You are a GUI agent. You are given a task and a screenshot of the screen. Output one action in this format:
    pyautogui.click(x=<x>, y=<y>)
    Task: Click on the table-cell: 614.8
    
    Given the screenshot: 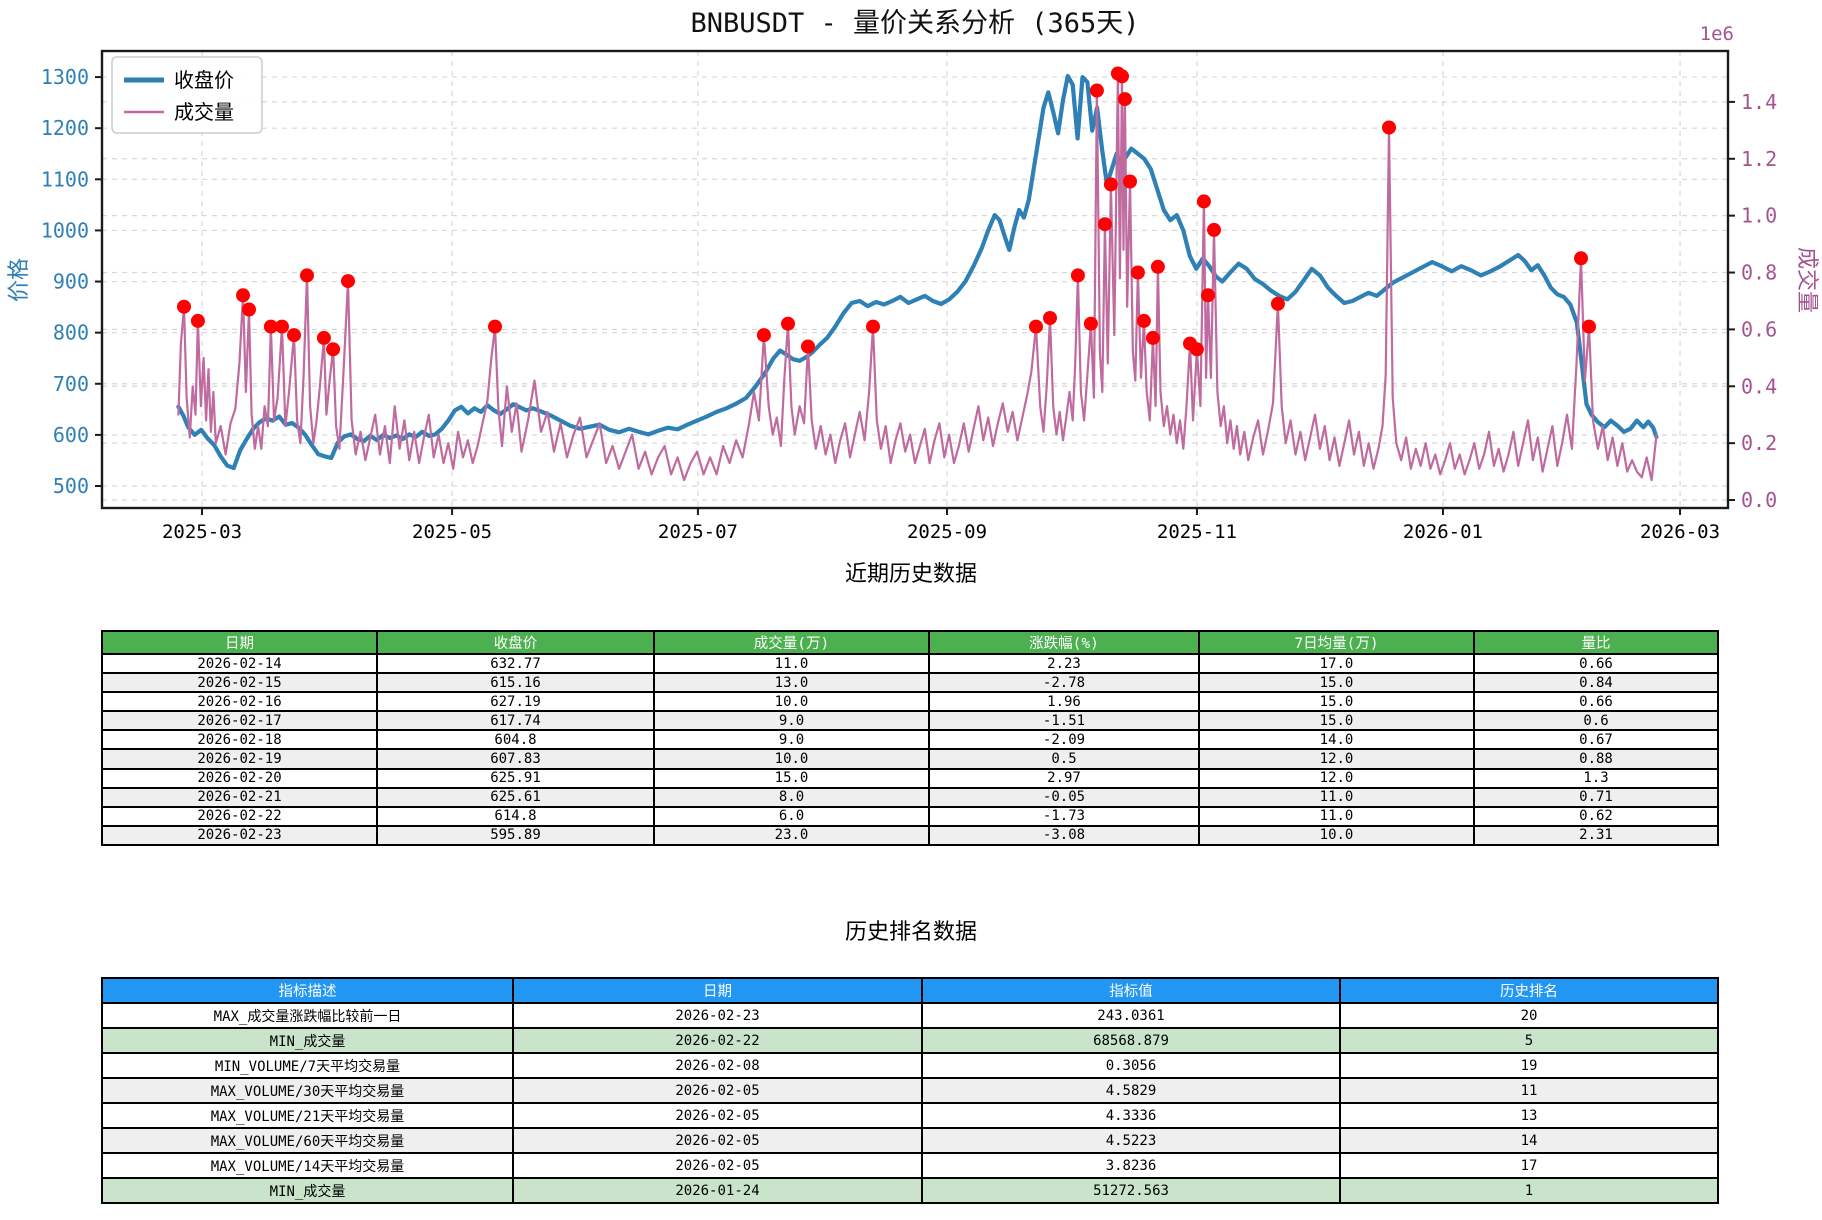 What is the action you would take?
    pyautogui.click(x=515, y=816)
    